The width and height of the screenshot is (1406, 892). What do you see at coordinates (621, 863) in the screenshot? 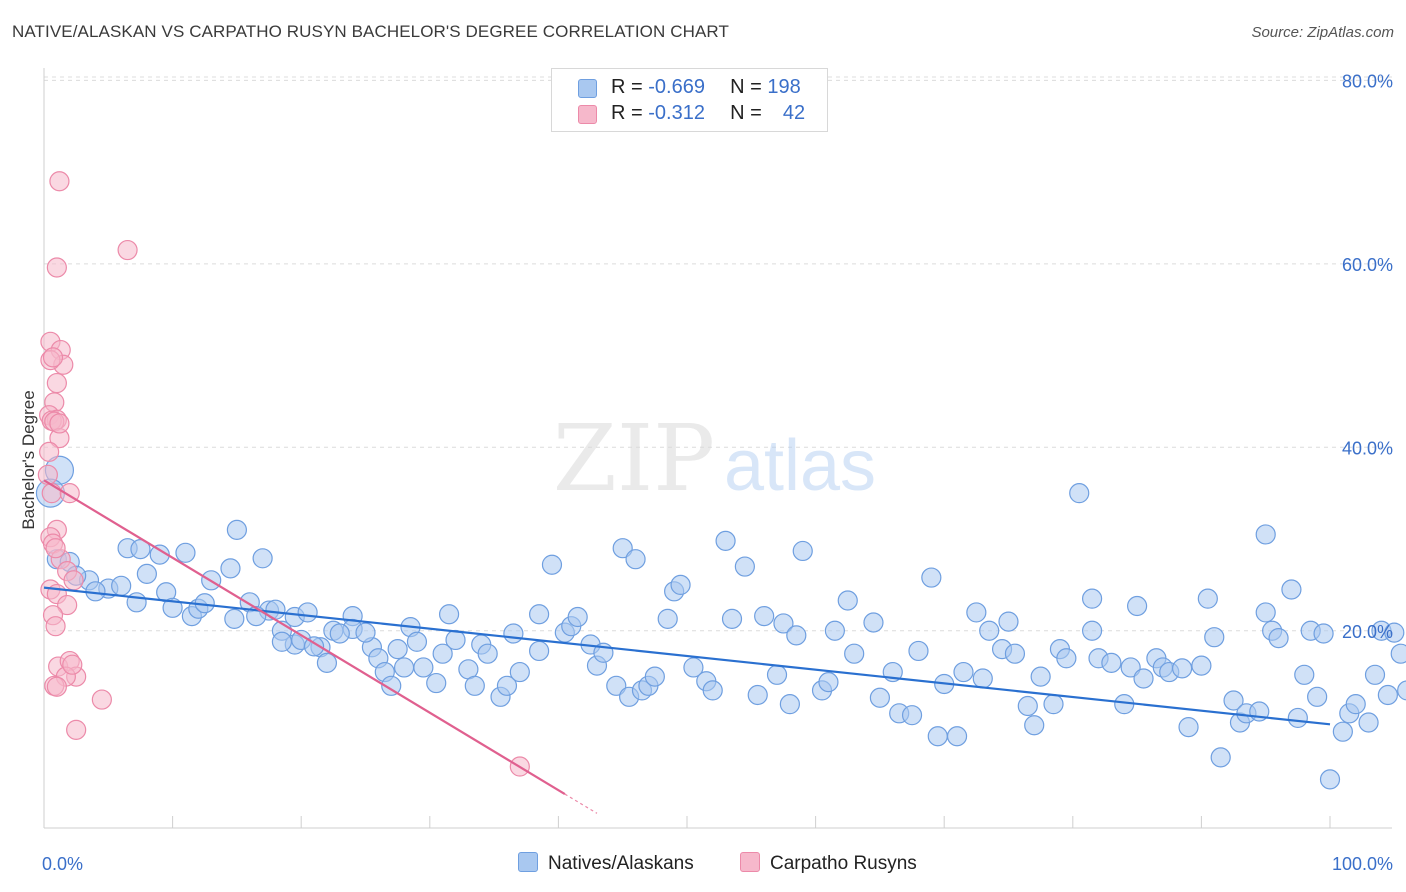
I see `bottom-legend-label: Natives/Alaskans` at bounding box center [621, 863].